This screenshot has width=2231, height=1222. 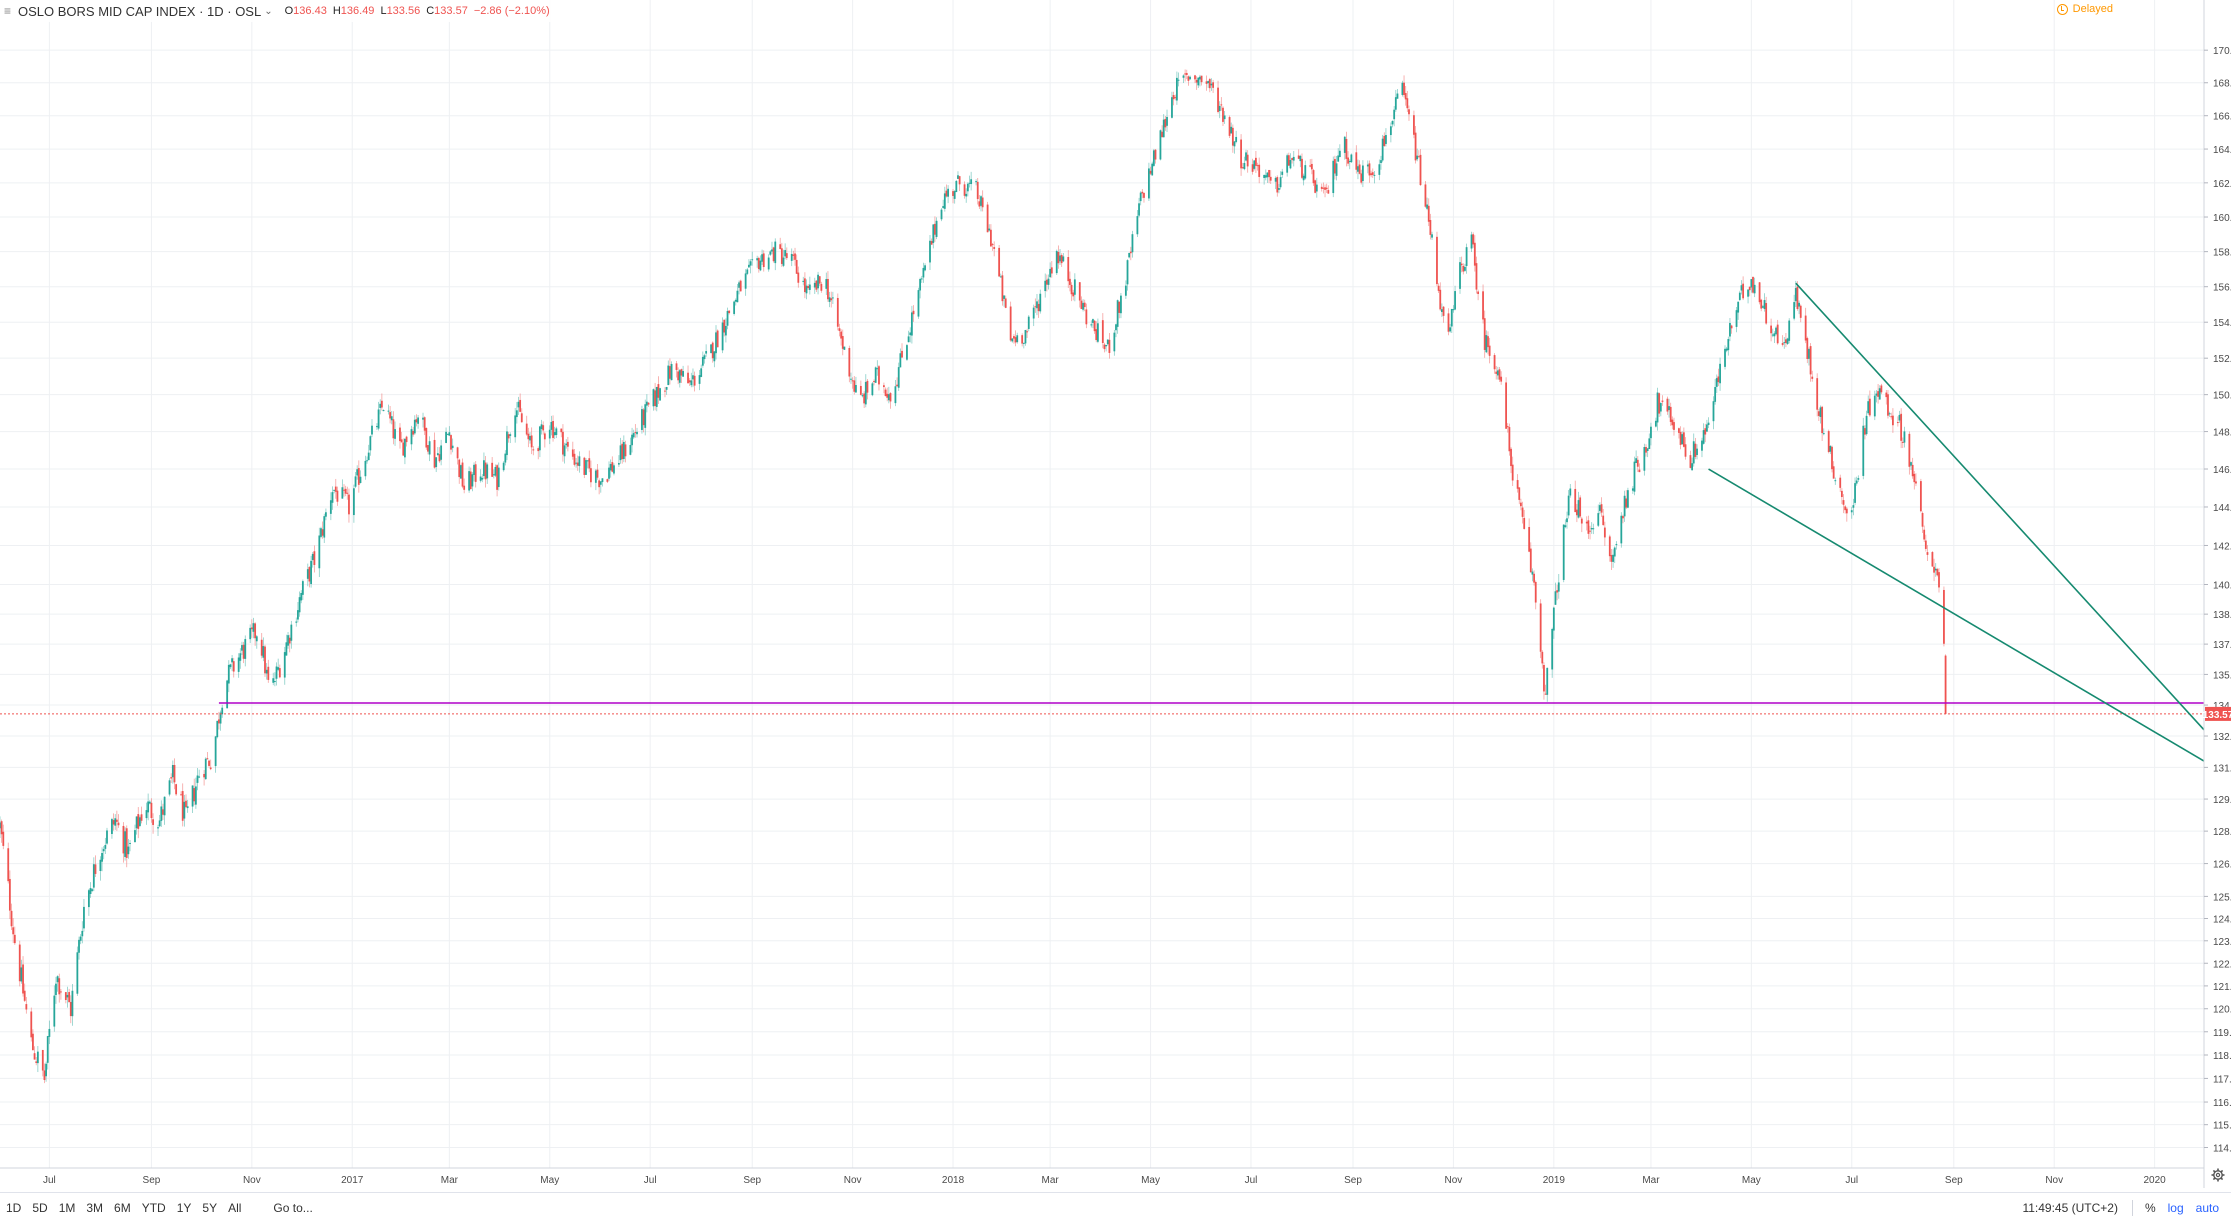 I want to click on range-1m-button: 1M, so click(x=67, y=1207).